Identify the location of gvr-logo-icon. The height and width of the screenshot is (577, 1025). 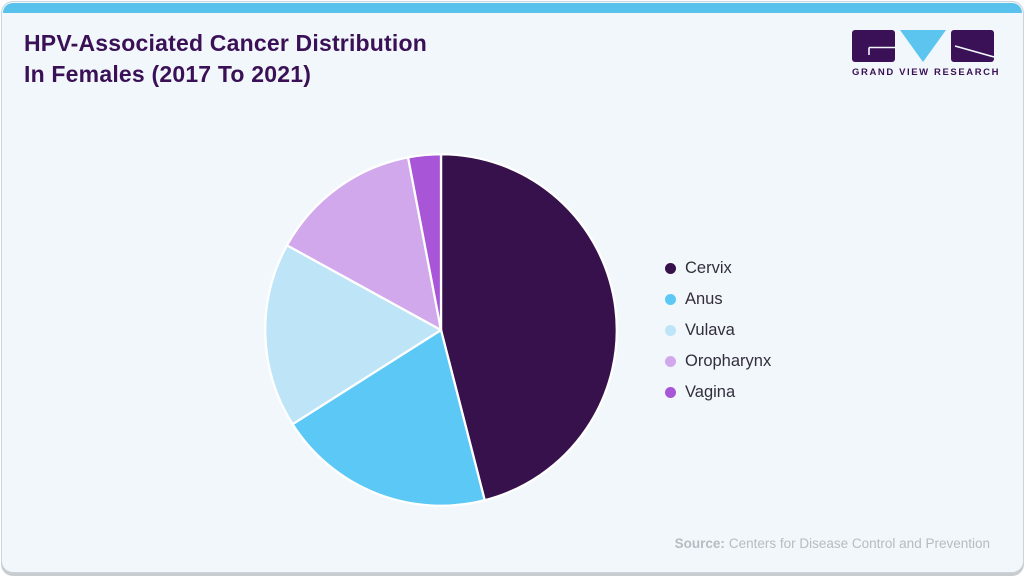
(923, 46).